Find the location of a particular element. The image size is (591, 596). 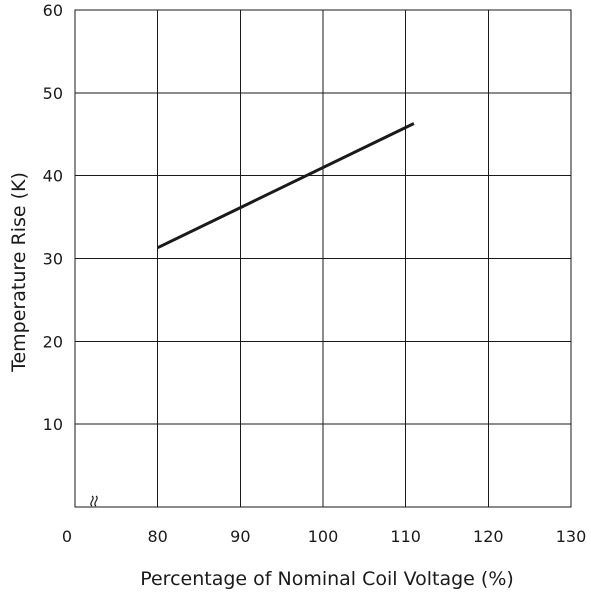

x-tick-label: 130 is located at coordinates (571, 536).